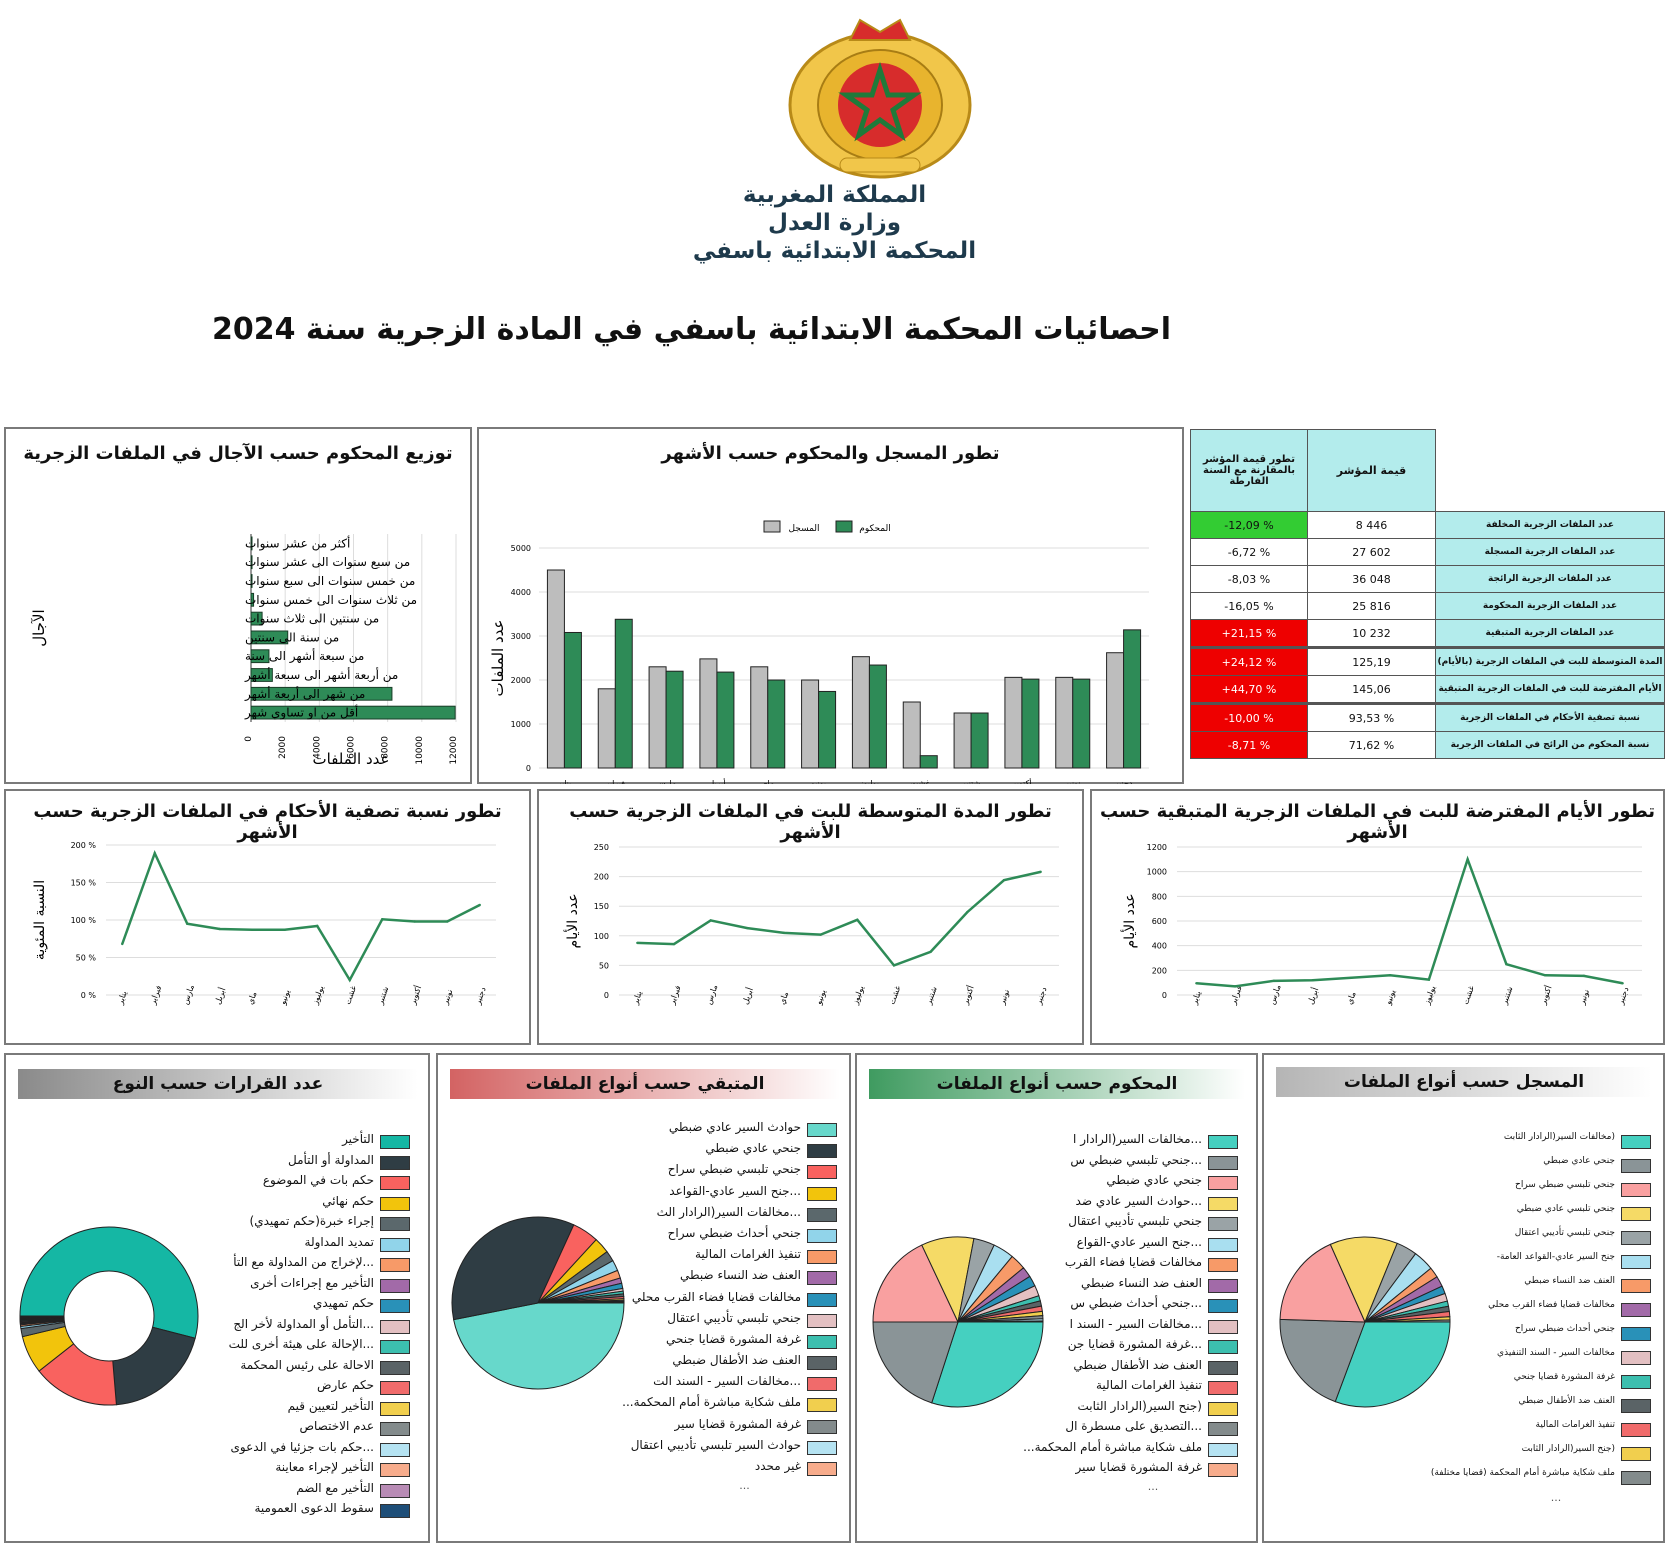 Image resolution: width=1669 pixels, height=1554 pixels. Describe the element at coordinates (744, 1193) in the screenshot. I see `legend-item: ...جنح السير عادي-القواعد` at that location.